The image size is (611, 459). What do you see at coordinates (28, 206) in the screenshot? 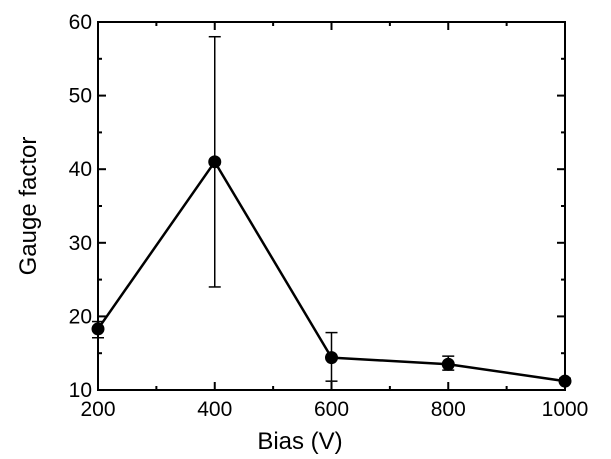
I see `y-axis-title: Gauge factor` at bounding box center [28, 206].